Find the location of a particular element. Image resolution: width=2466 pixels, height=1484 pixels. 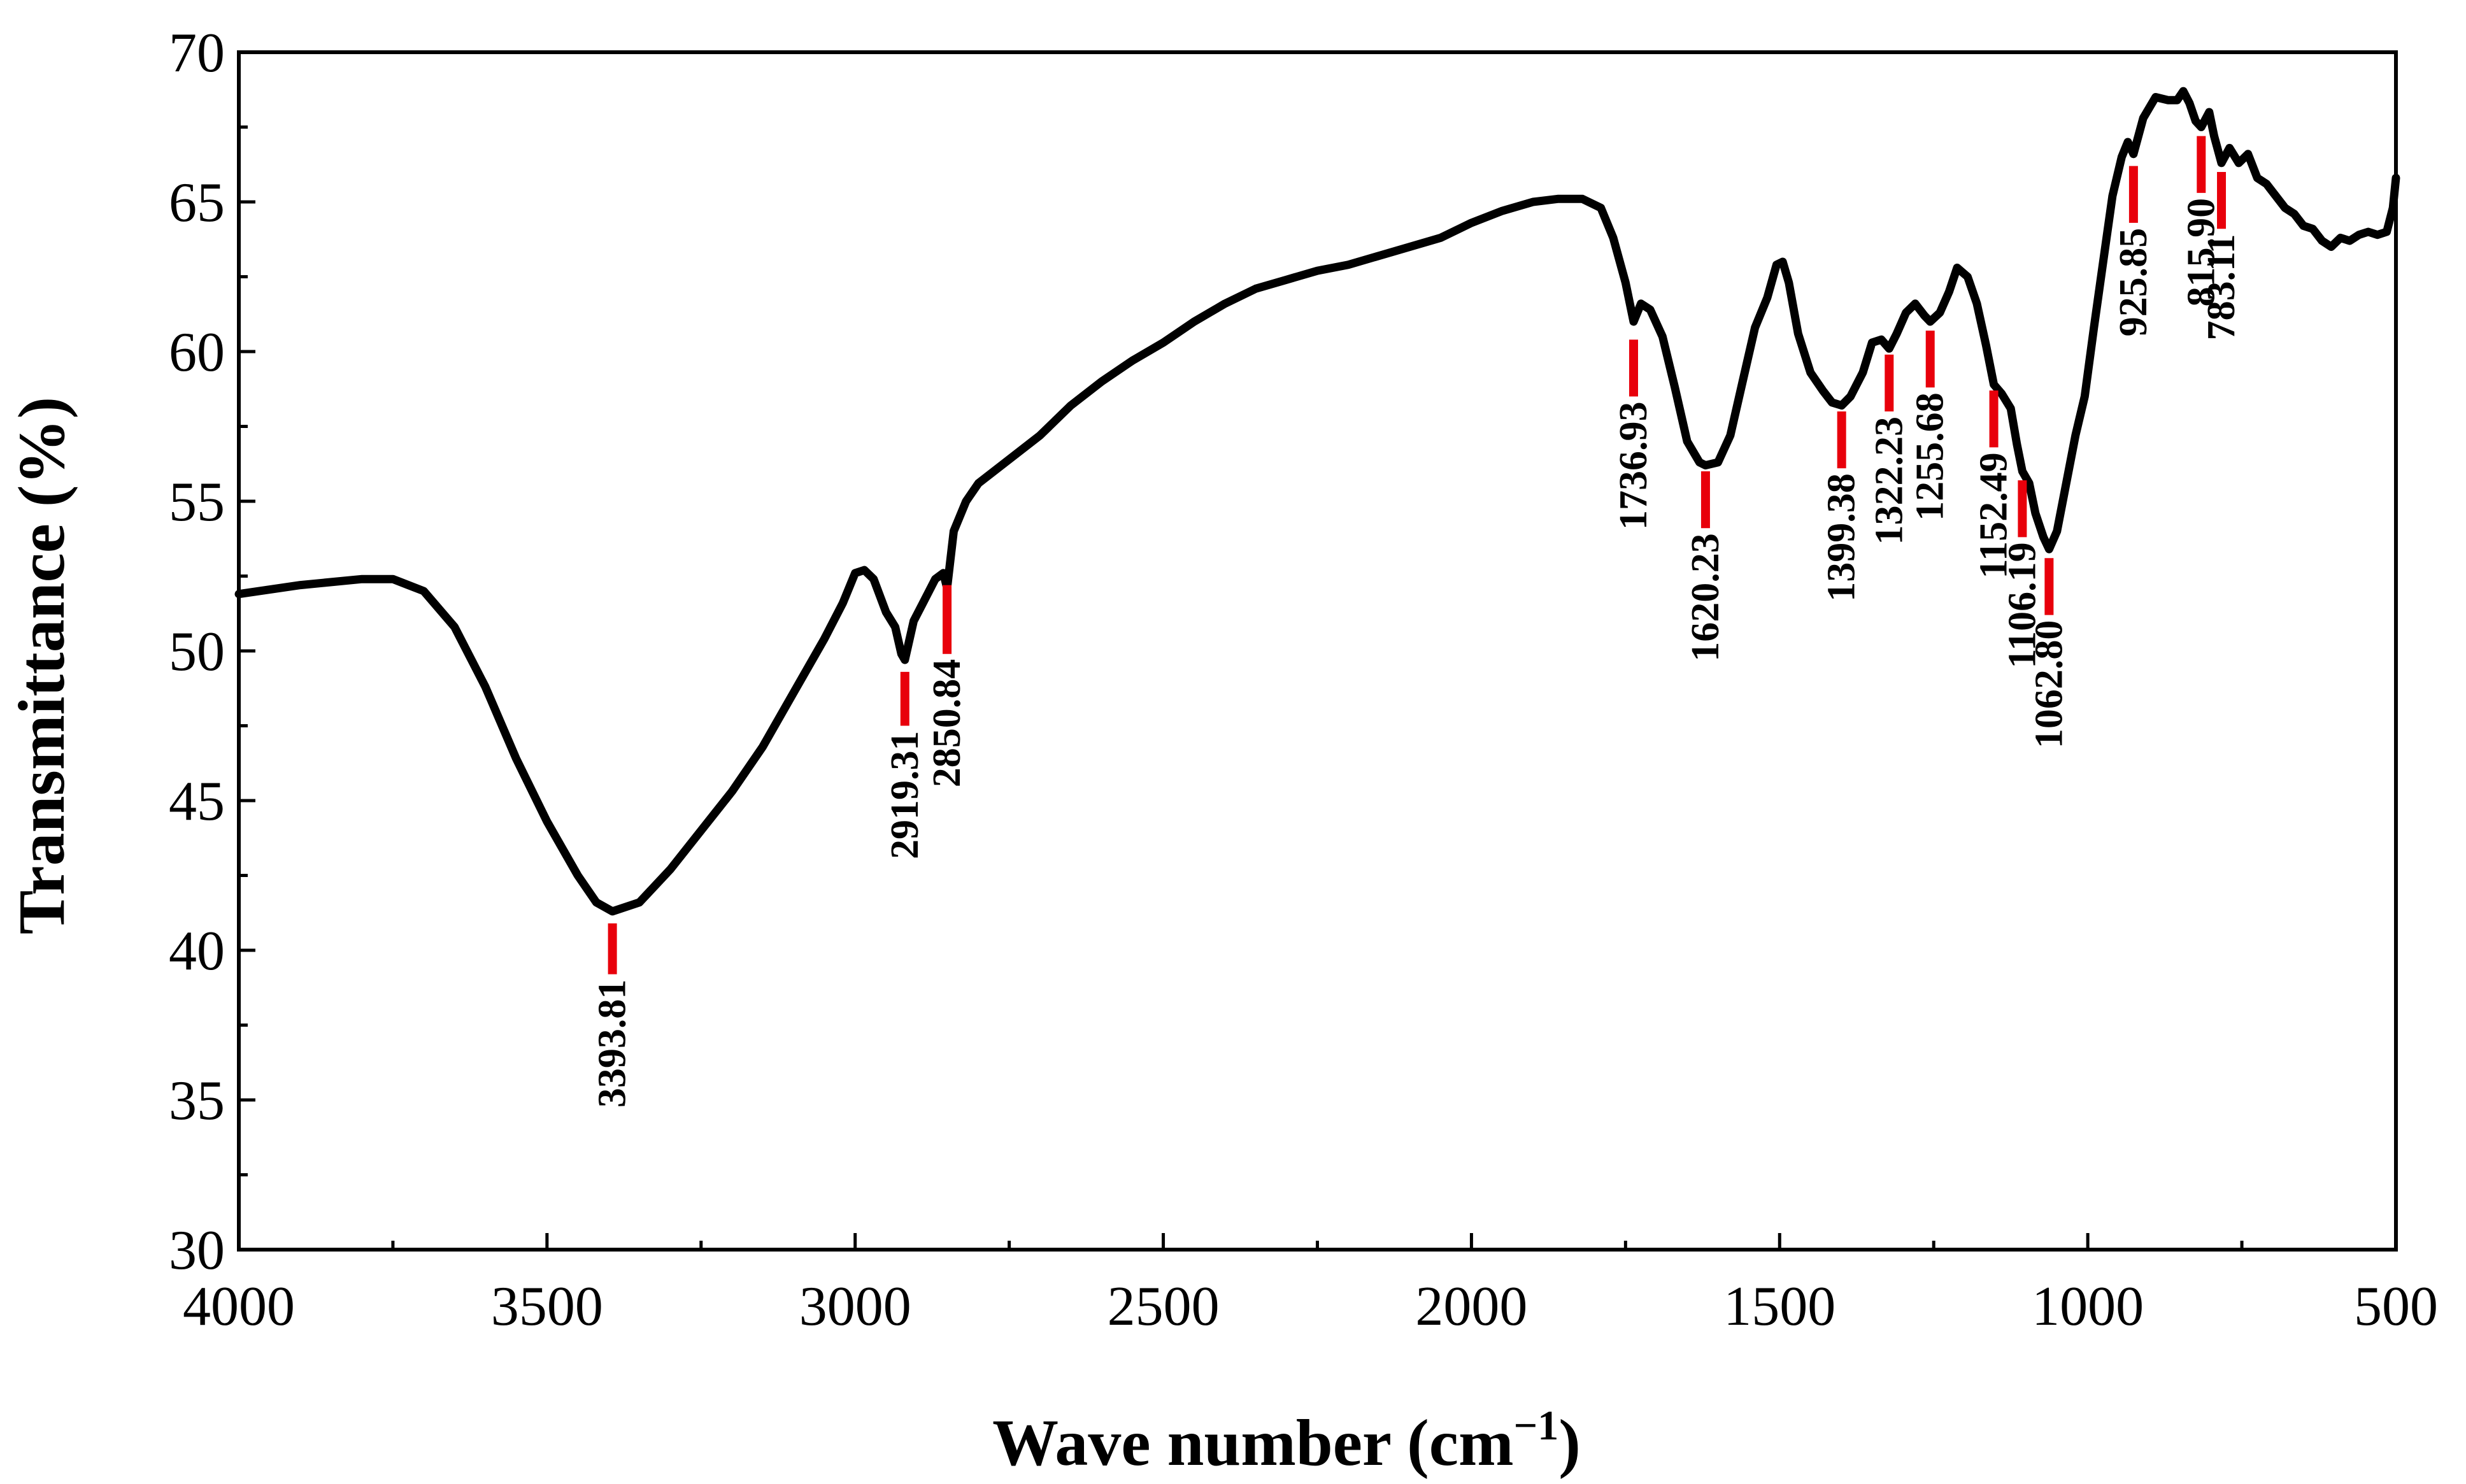

y-tick-label: 40 is located at coordinates (197, 951).